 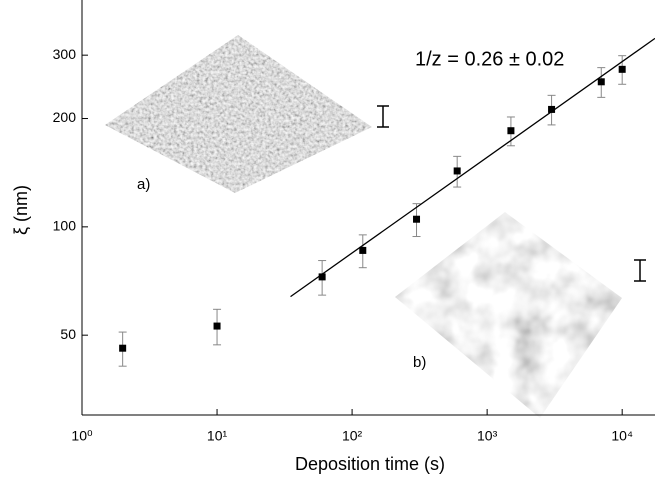 I want to click on x-tick-label: 10⁰, so click(x=82, y=436).